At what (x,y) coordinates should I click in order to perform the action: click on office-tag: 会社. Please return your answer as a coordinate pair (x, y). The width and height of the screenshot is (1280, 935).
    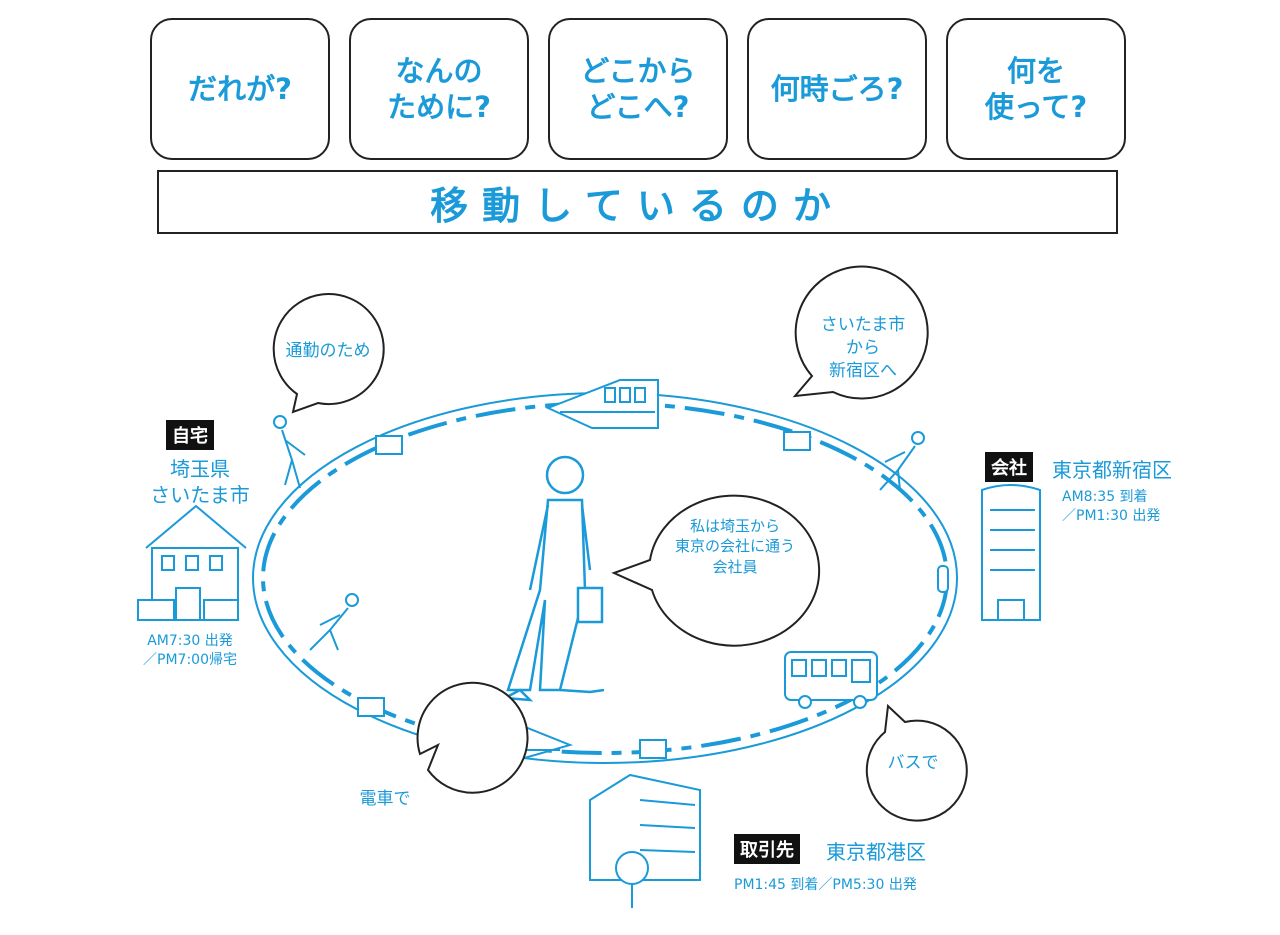
    Looking at the image, I should click on (1009, 467).